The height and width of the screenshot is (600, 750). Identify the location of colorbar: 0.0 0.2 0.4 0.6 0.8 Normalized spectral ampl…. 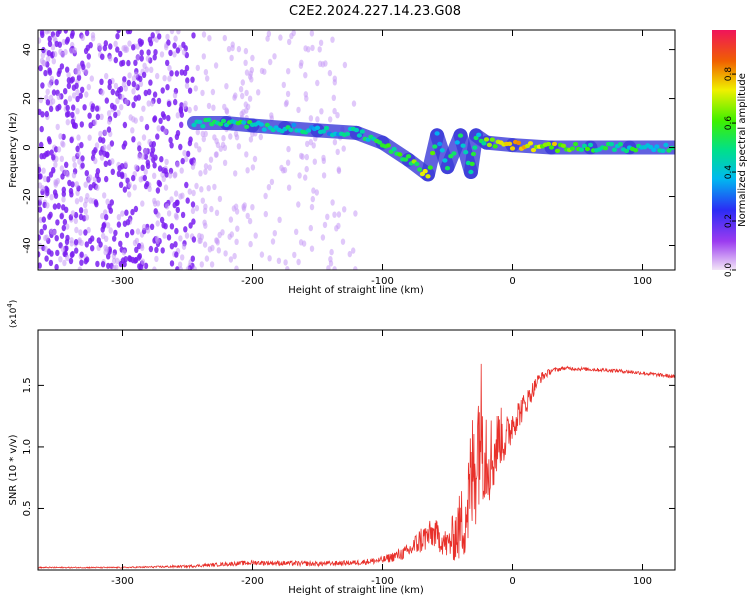
(730, 153).